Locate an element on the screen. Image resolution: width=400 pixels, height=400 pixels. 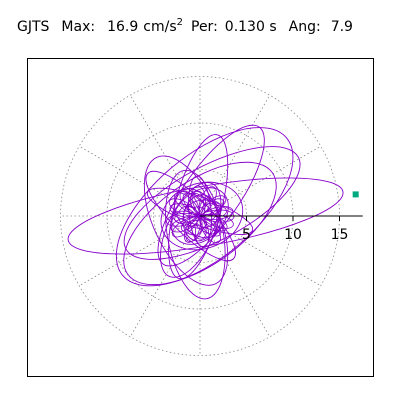
max-label: Max: is located at coordinates (78, 27).